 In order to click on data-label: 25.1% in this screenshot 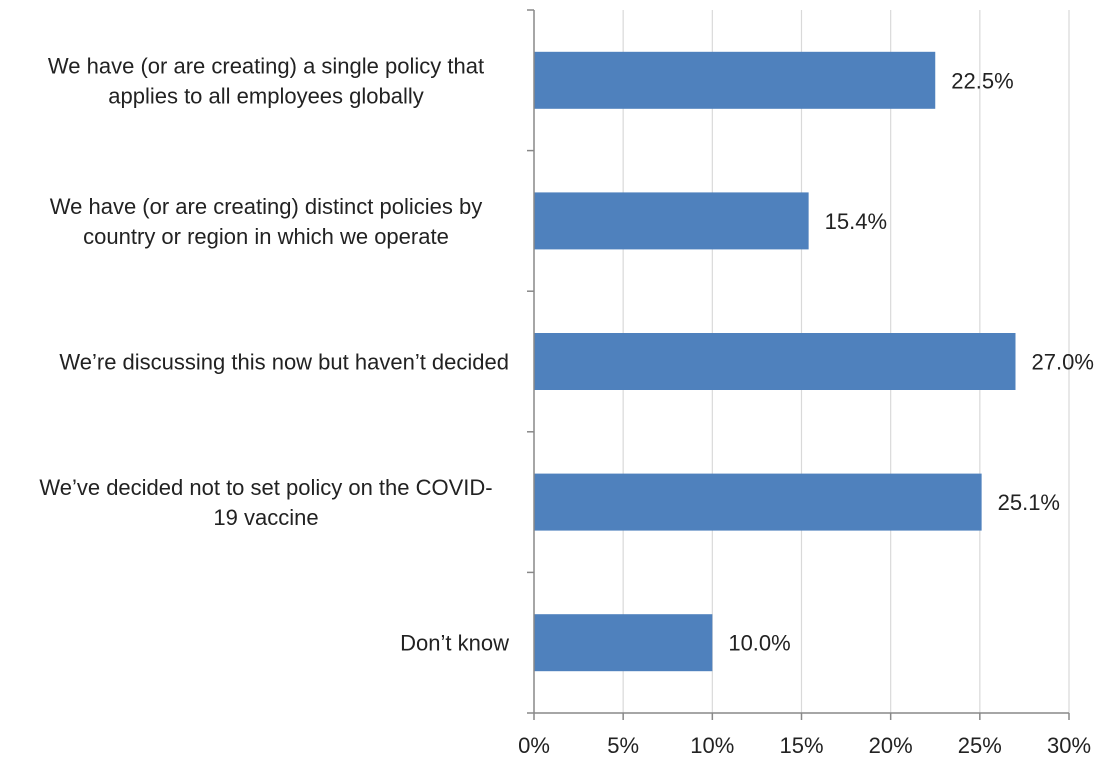, I will do `click(1029, 502)`.